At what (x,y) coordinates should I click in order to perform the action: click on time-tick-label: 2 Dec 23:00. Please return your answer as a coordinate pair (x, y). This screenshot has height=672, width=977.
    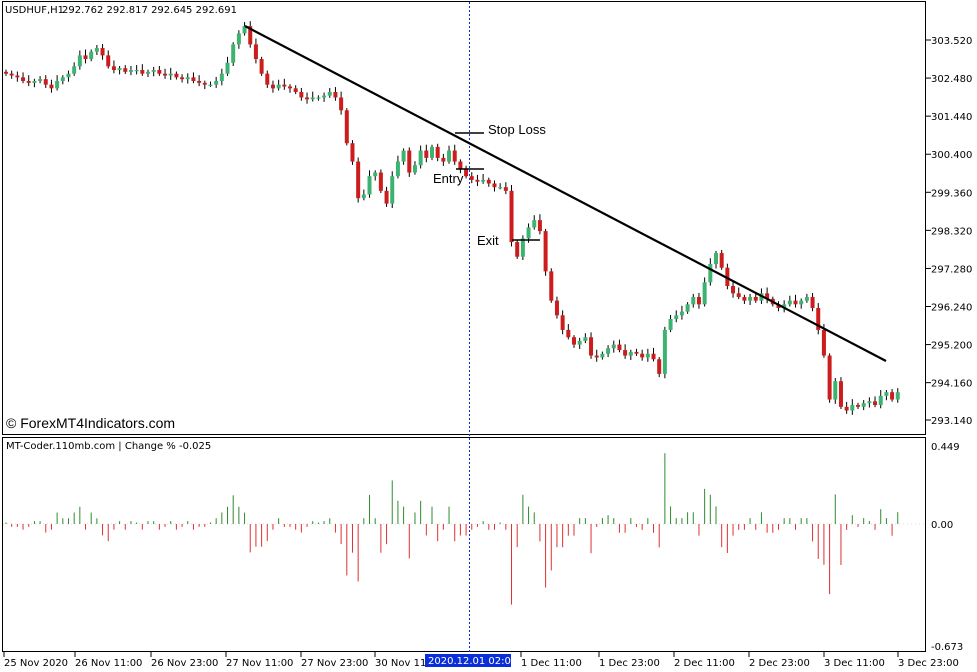
    Looking at the image, I should click on (779, 663).